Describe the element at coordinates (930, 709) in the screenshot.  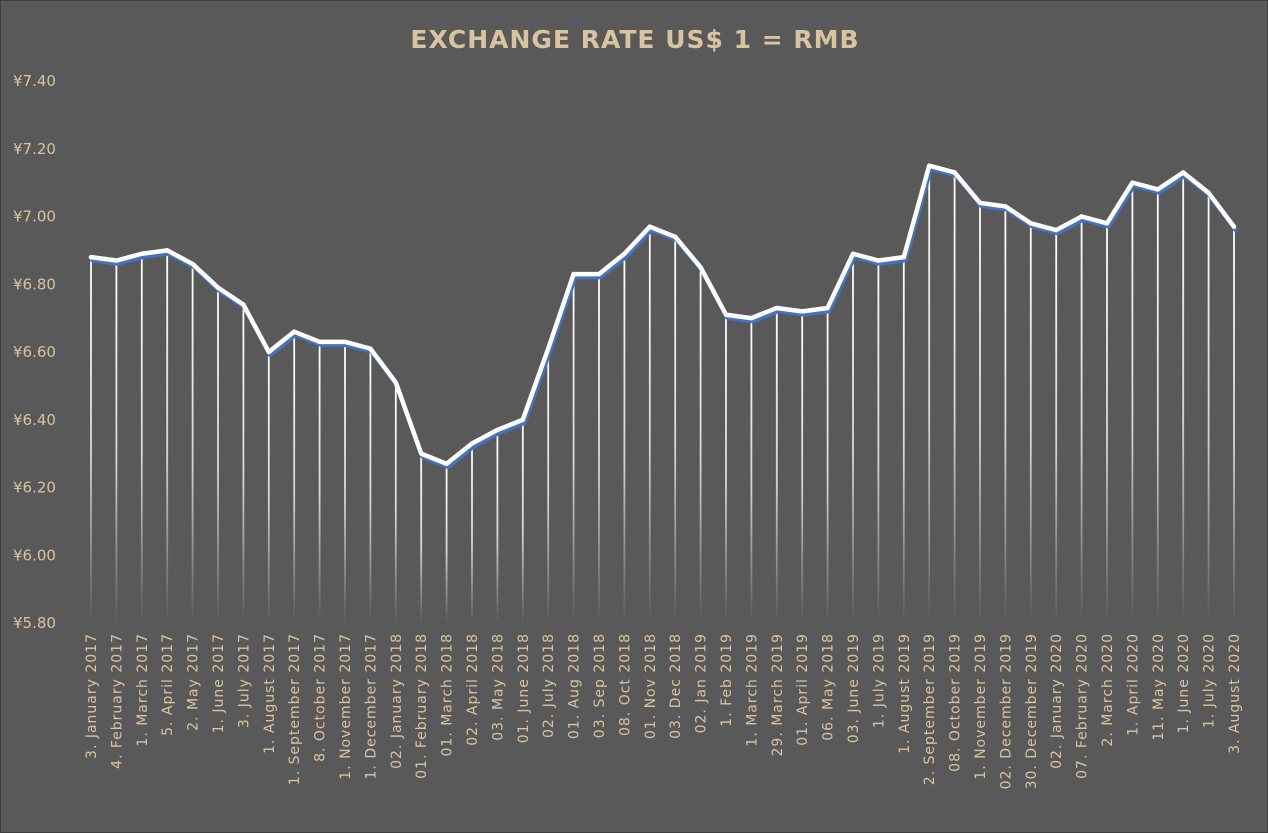
I see `x-tick-label: 2. September 2019` at that location.